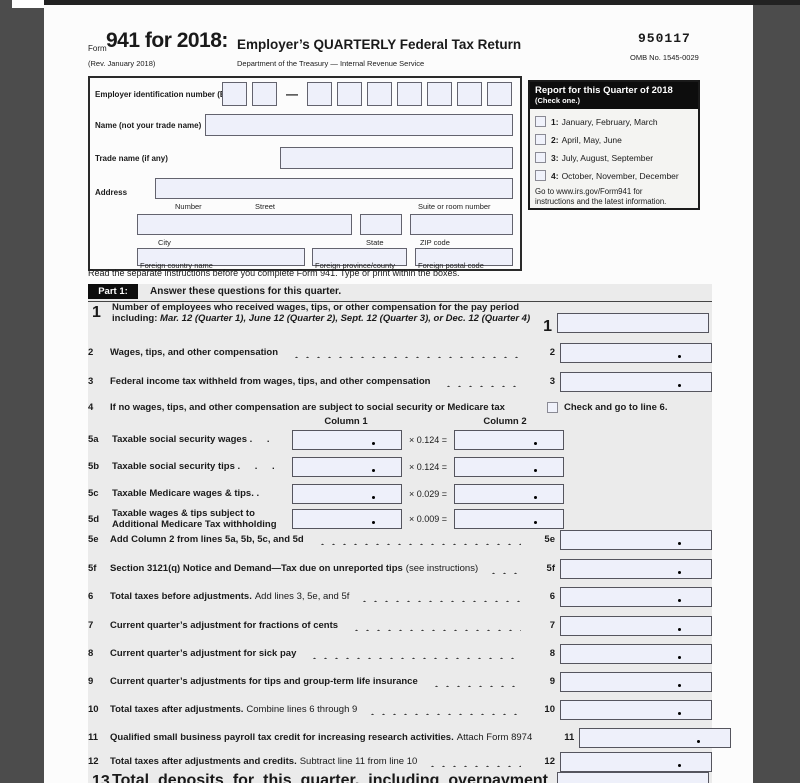  What do you see at coordinates (540, 157) in the screenshot?
I see `quarter-3-checkbox` at bounding box center [540, 157].